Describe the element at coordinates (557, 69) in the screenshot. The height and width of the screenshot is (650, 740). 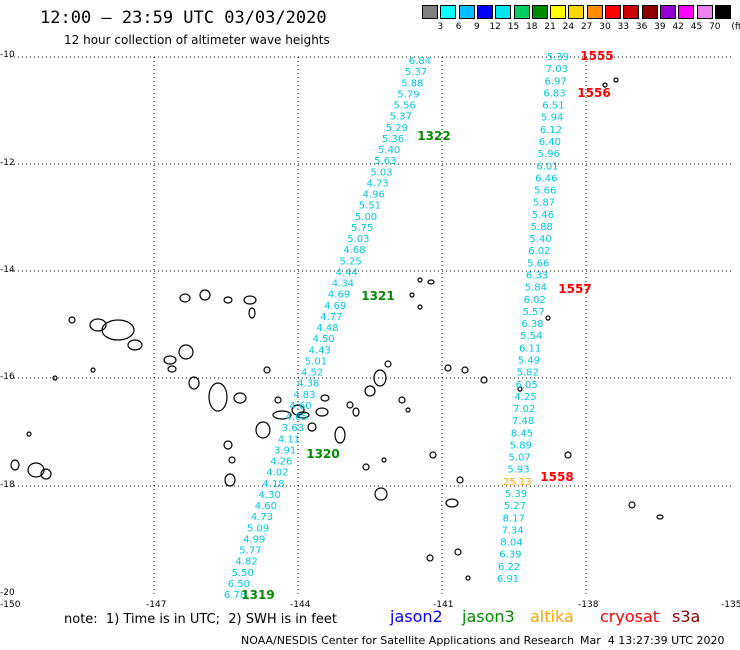
I see `cryosat-wave-value: 7.03` at that location.